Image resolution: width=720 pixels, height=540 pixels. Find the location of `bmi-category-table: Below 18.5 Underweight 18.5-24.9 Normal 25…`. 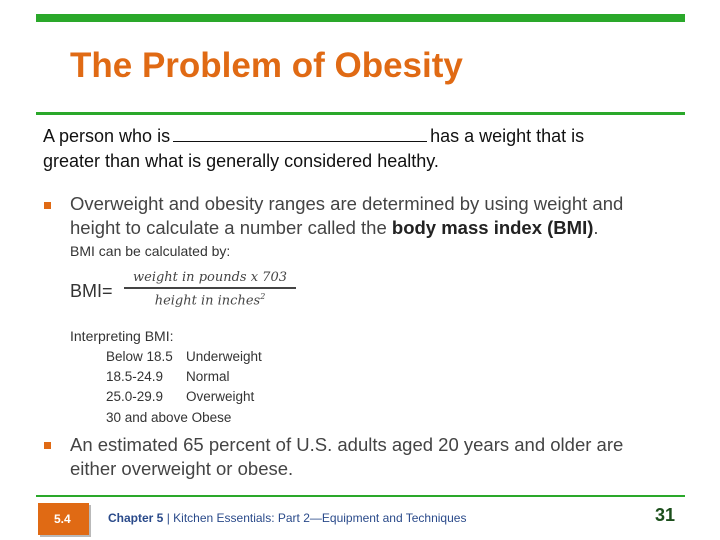

bmi-category-table: Below 18.5 Underweight 18.5-24.9 Normal 25… is located at coordinates (184, 389).